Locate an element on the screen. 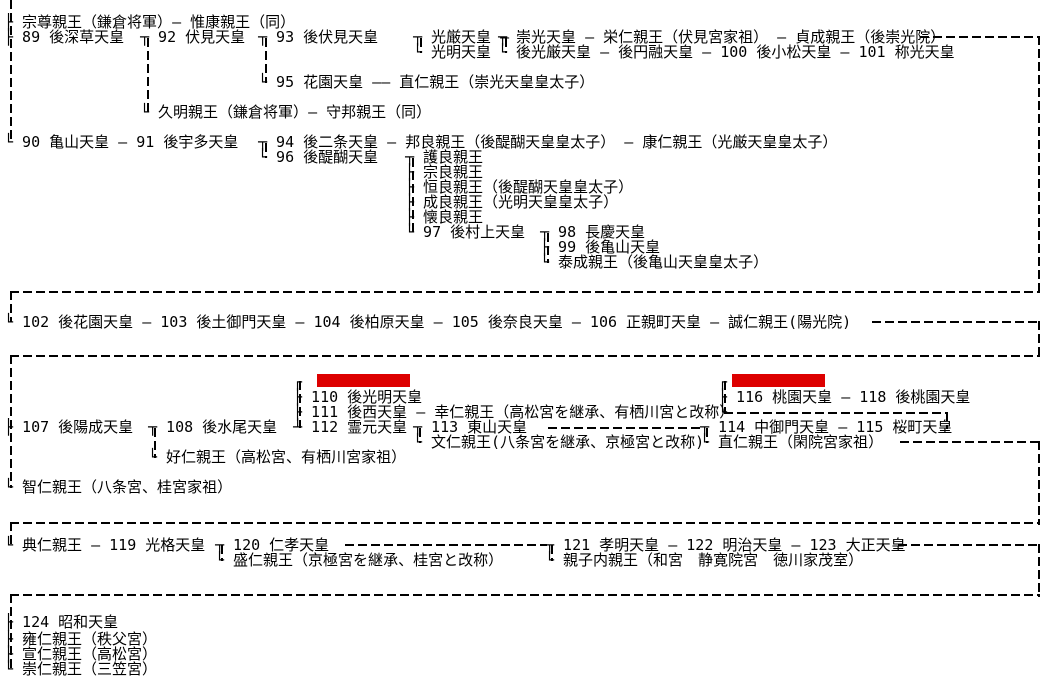 The width and height of the screenshot is (1048, 683). node-prince-hisaaki: └ 久明親王（鎌倉将軍）― 守邦親王（同） is located at coordinates (286, 112).